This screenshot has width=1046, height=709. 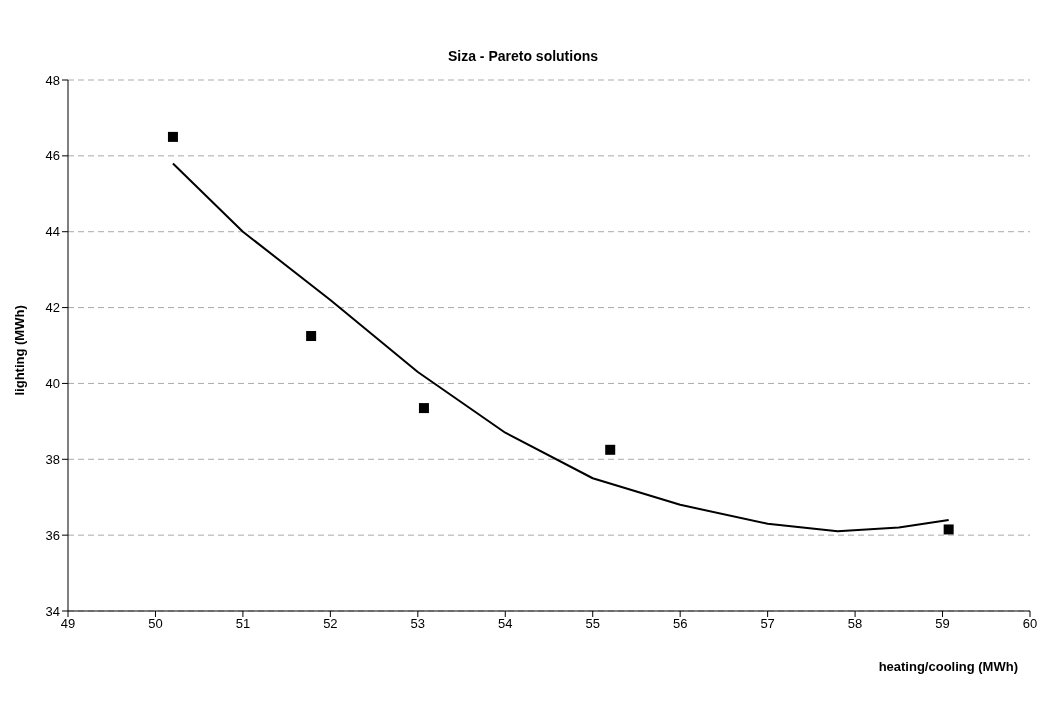 I want to click on y-tick-label: 44, so click(x=52, y=232).